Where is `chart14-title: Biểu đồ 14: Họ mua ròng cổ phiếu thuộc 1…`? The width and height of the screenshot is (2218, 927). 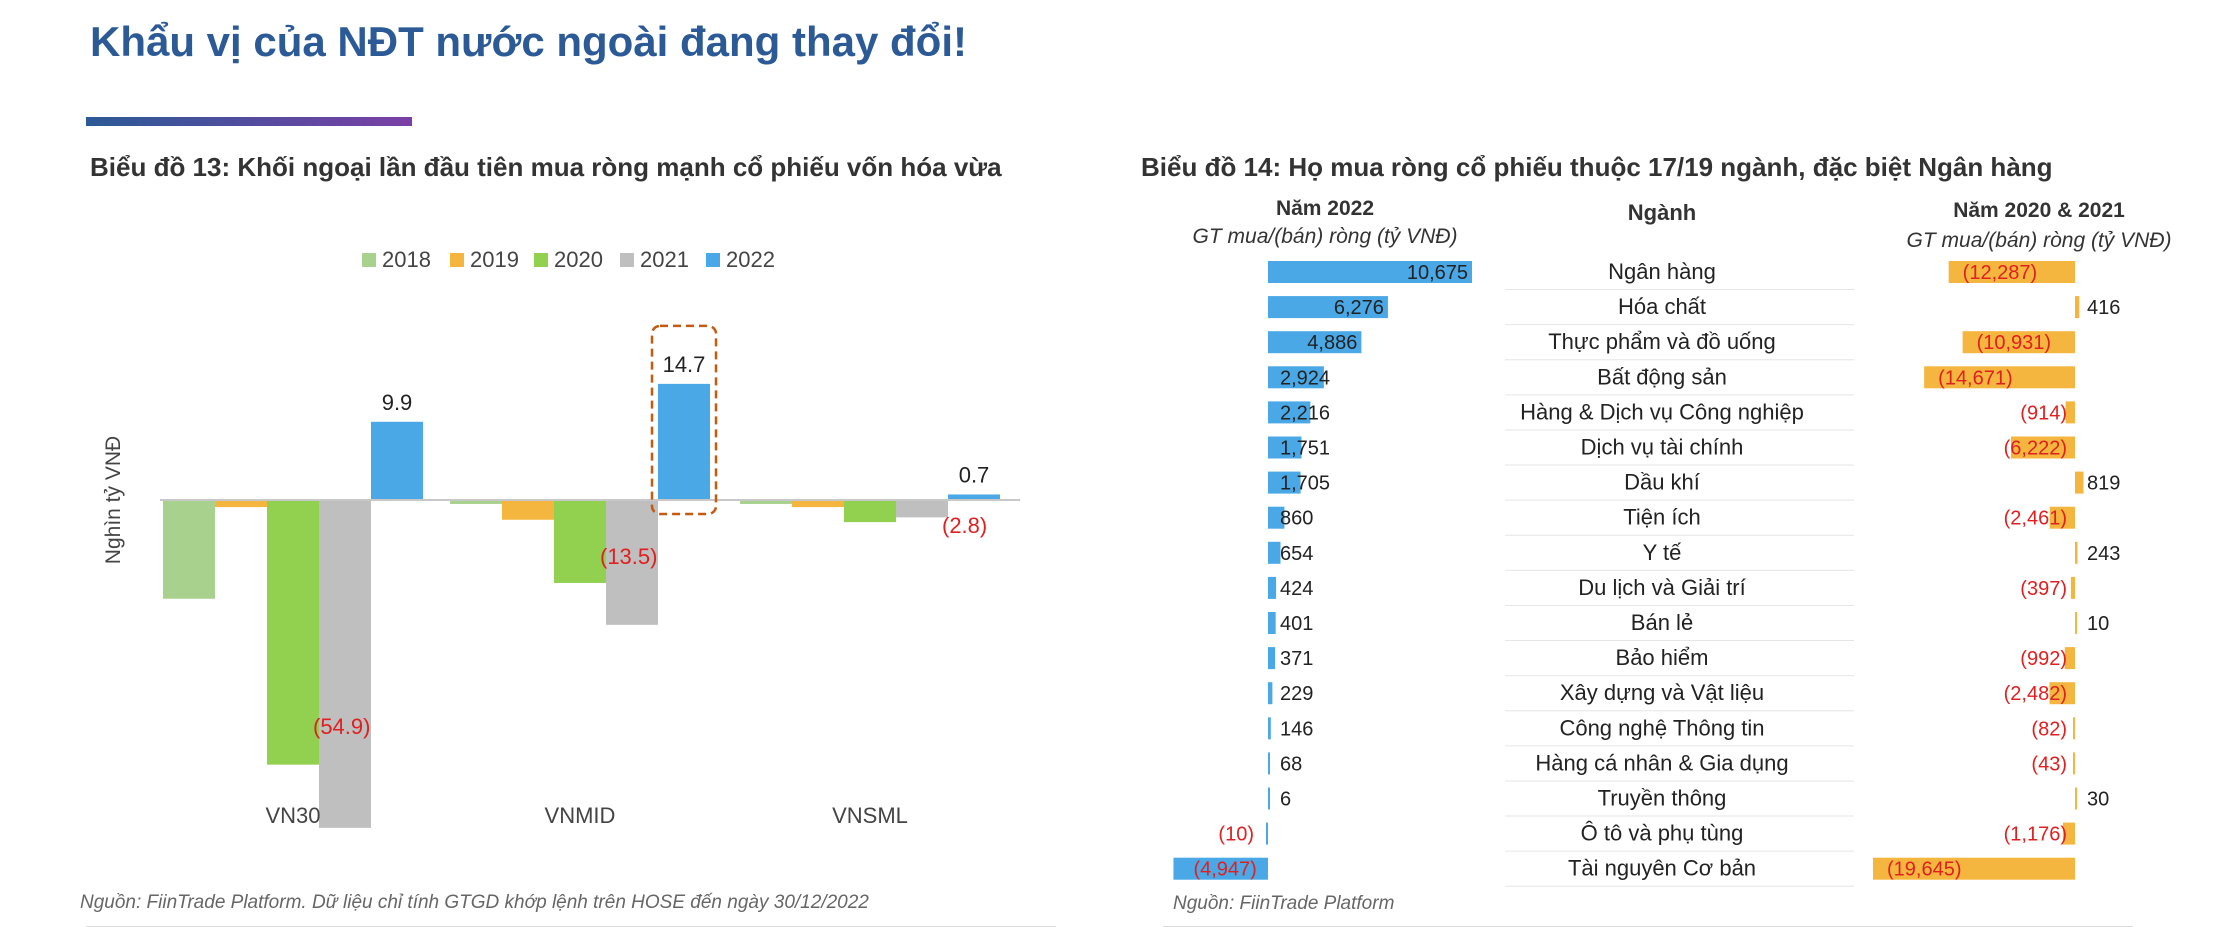 chart14-title: Biểu đồ 14: Họ mua ròng cổ phiếu thuộc 1… is located at coordinates (1597, 167).